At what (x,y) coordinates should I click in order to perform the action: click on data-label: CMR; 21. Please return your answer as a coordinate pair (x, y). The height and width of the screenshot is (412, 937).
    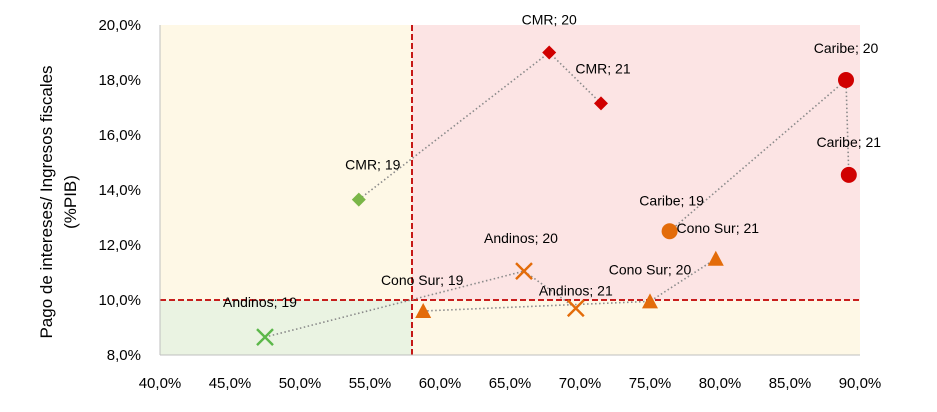
    Looking at the image, I should click on (602, 68).